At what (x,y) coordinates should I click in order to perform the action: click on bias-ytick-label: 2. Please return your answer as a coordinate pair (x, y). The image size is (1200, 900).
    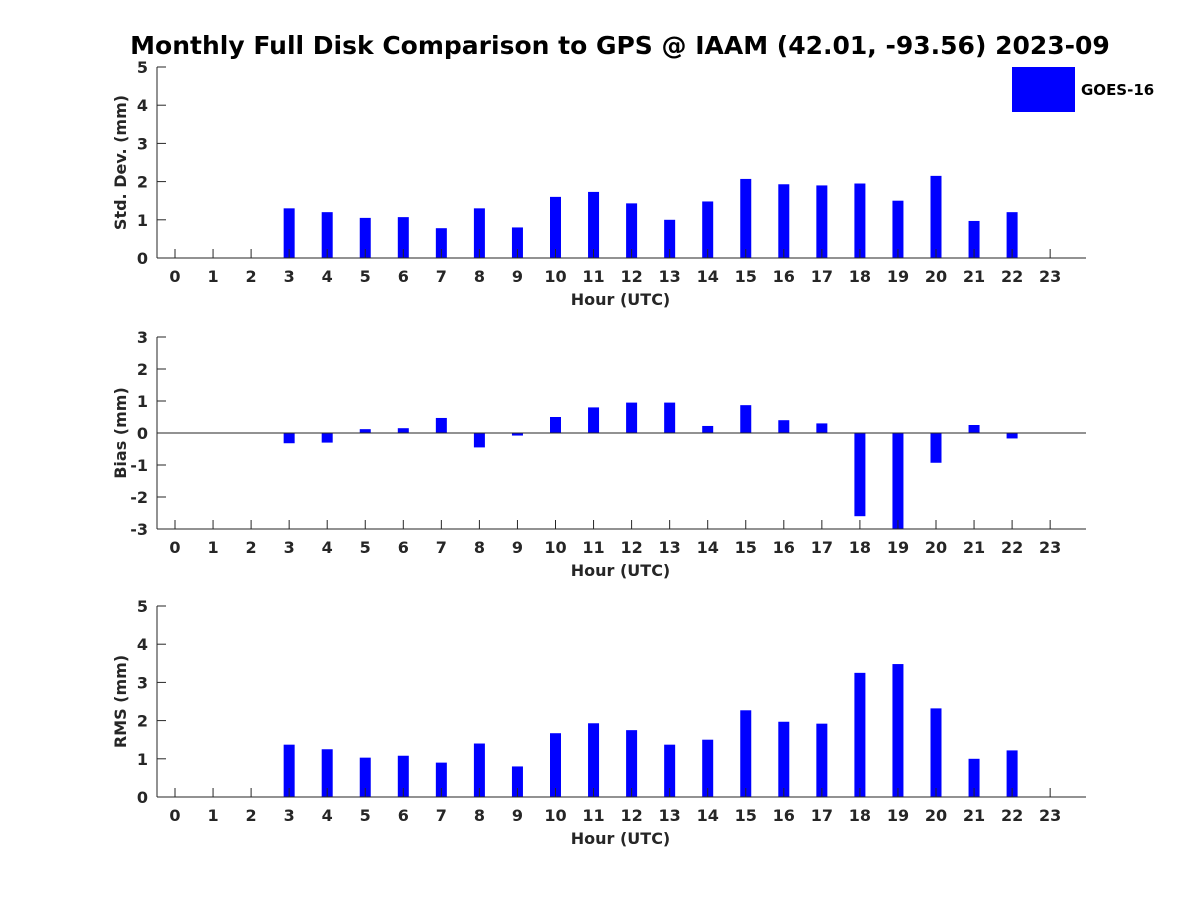
    Looking at the image, I should click on (142, 369).